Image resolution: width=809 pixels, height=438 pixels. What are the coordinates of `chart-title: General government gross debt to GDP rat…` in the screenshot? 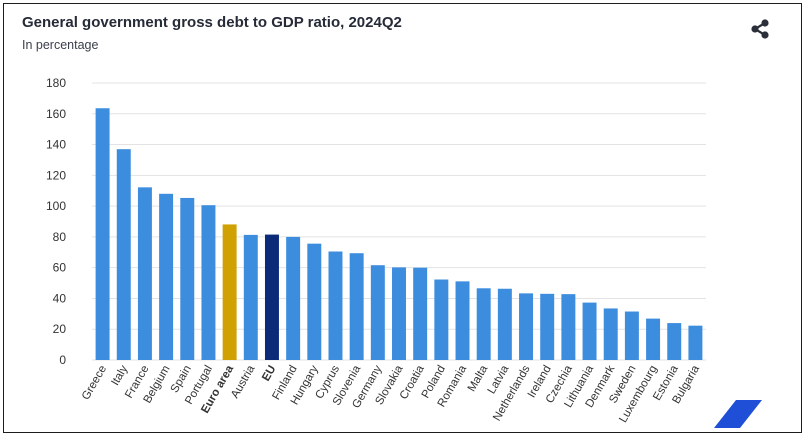 It's located at (212, 22).